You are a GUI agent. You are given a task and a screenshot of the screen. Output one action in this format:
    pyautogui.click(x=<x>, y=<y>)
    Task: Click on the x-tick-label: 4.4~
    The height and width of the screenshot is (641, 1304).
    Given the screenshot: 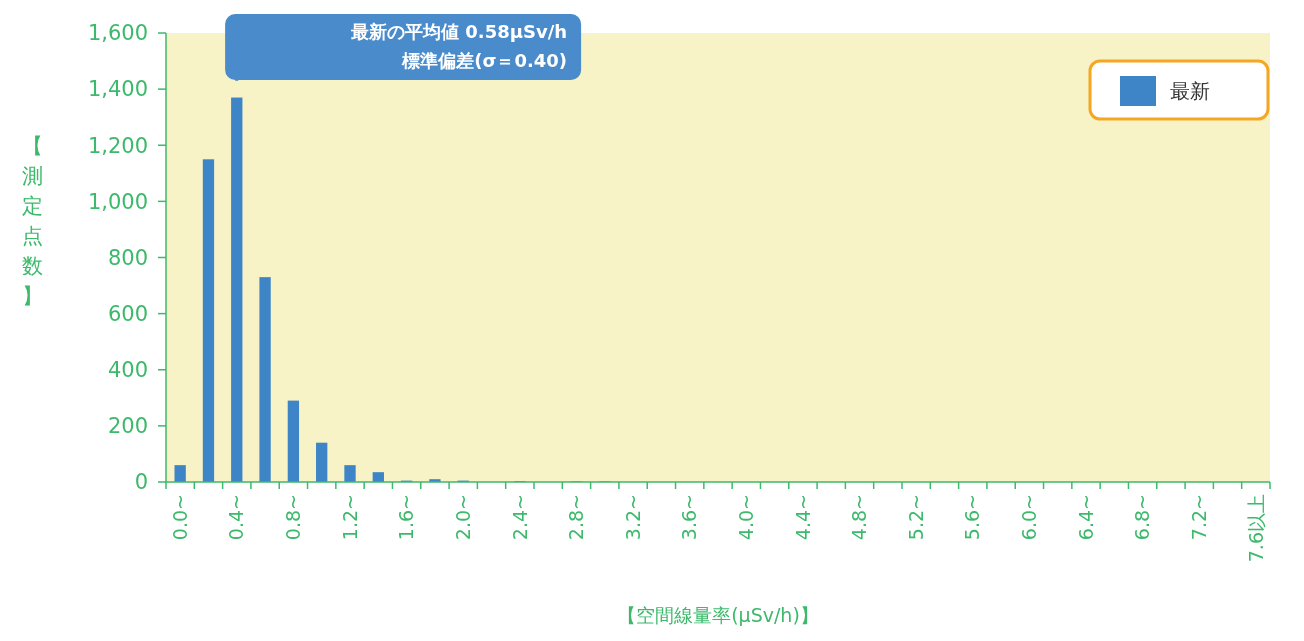 What is the action you would take?
    pyautogui.click(x=802, y=517)
    